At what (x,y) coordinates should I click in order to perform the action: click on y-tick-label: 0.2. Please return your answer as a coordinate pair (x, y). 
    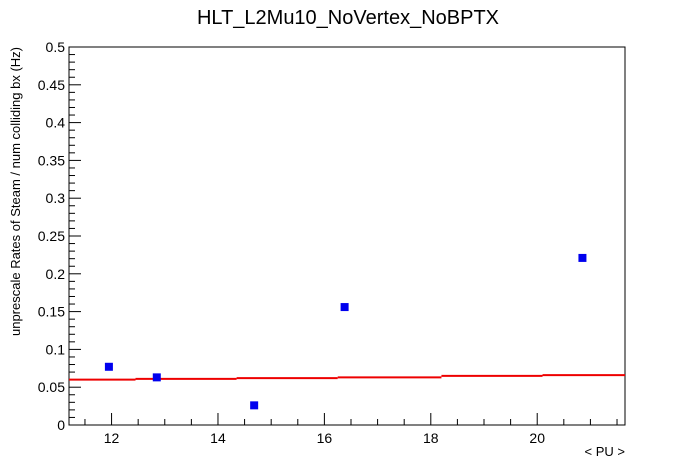
    Looking at the image, I should click on (56, 274).